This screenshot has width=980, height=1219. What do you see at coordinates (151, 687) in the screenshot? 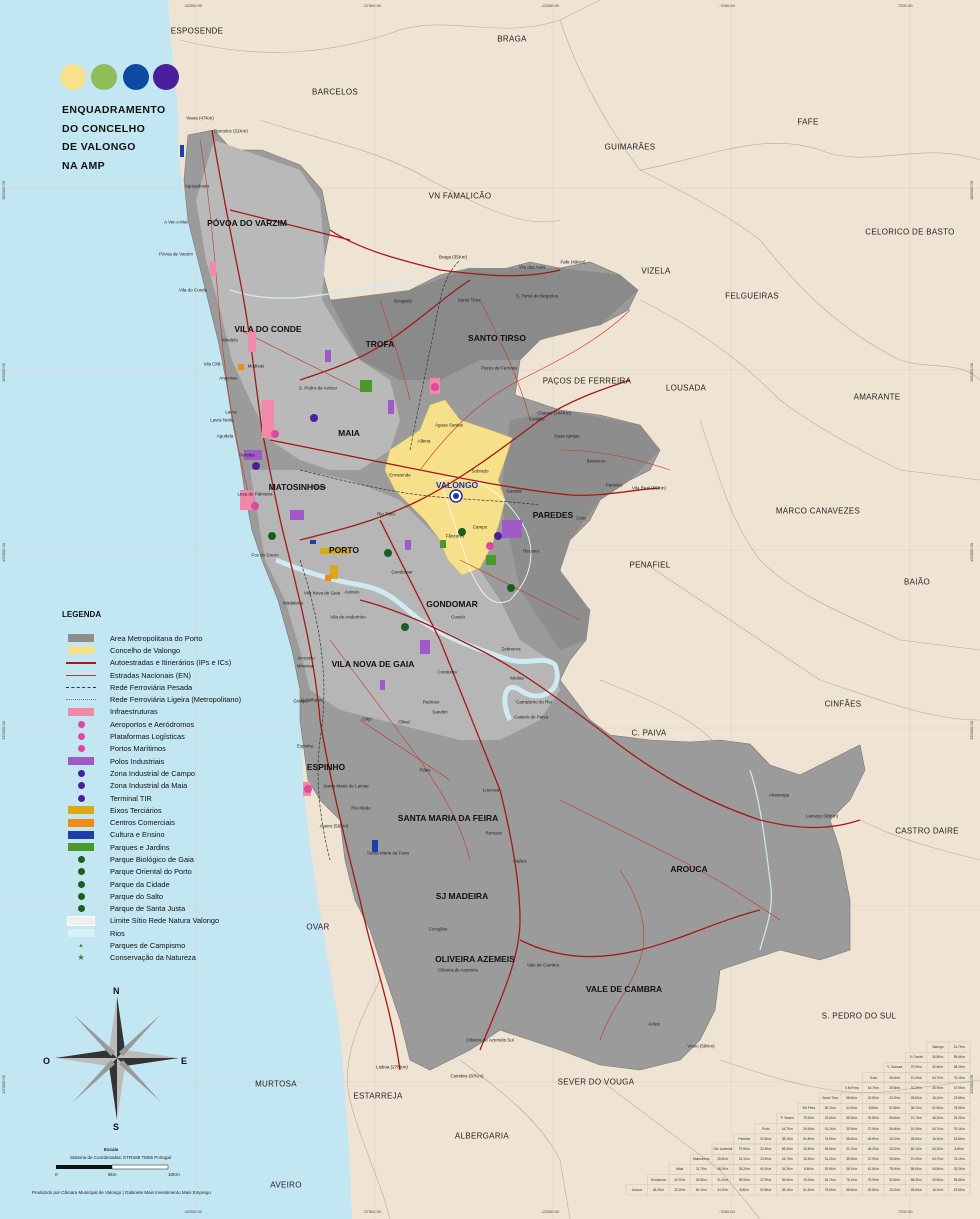
I see `legend-label: Rede Ferroviária Pesada` at bounding box center [151, 687].